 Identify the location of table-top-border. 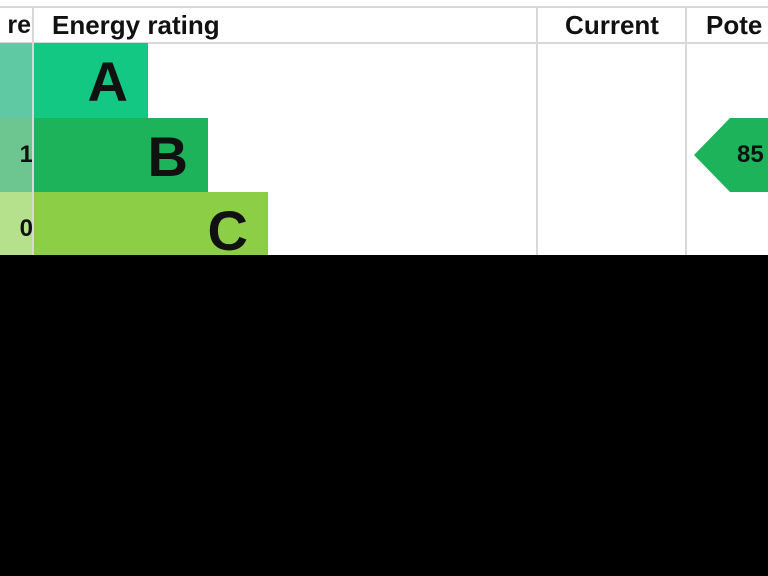
(384, 7).